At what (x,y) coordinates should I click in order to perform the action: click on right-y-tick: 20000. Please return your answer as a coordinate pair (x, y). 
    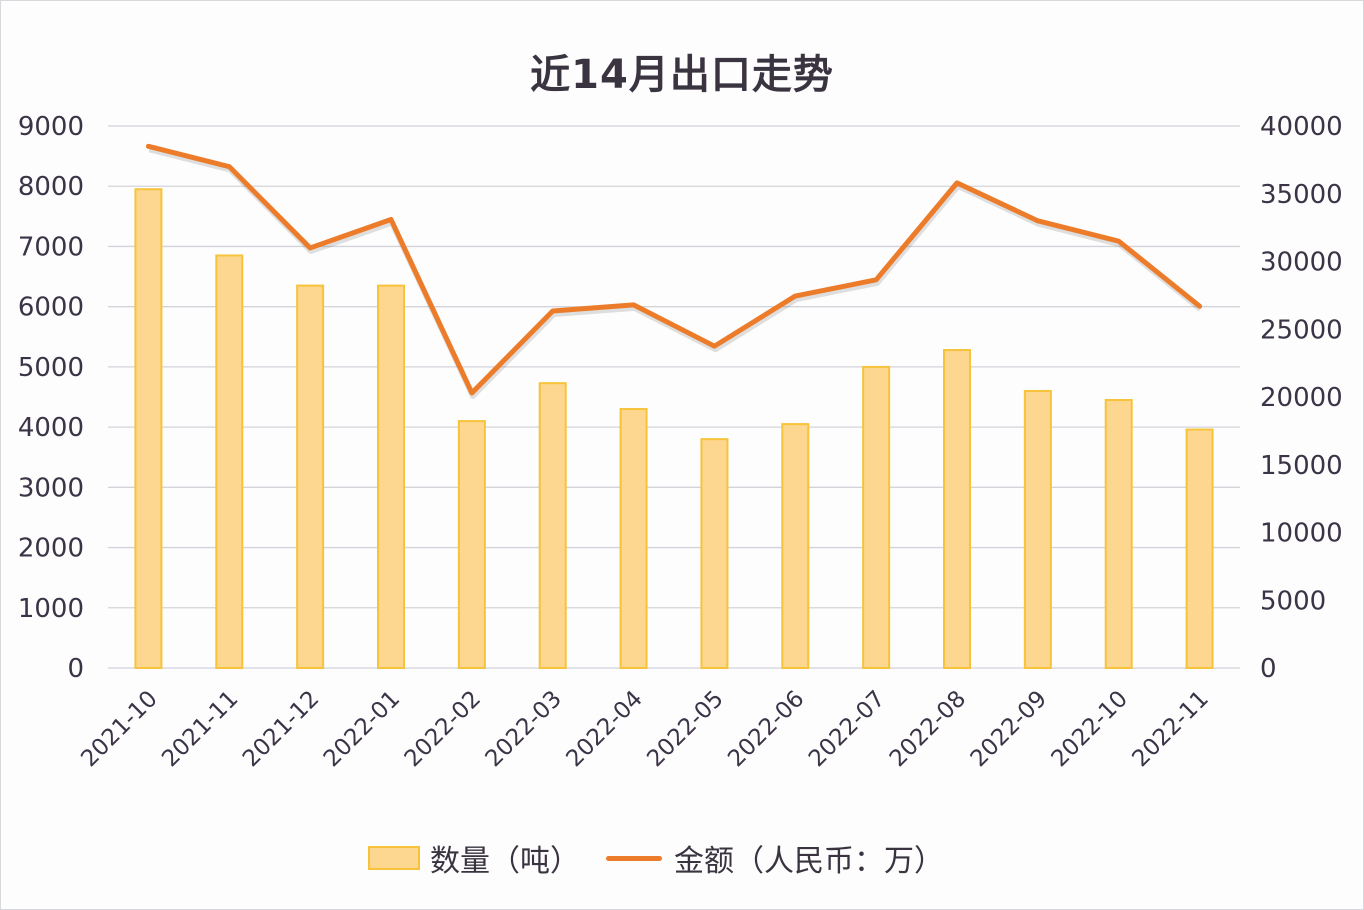
    Looking at the image, I should click on (1301, 398).